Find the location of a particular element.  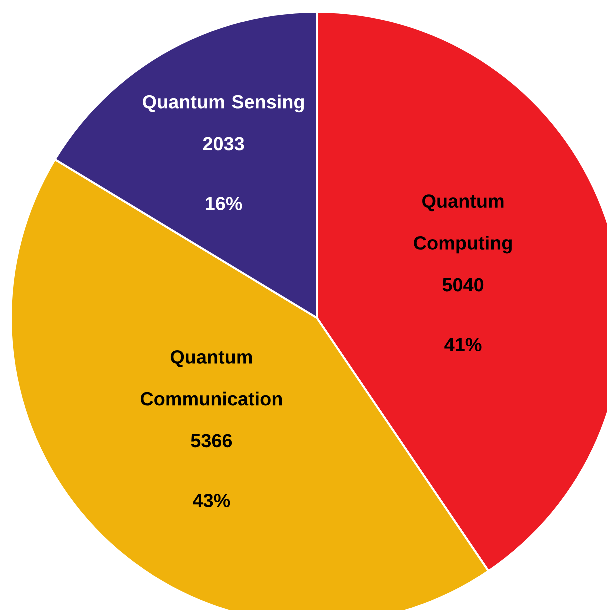

category-label: Quantum Communication is located at coordinates (211, 378).